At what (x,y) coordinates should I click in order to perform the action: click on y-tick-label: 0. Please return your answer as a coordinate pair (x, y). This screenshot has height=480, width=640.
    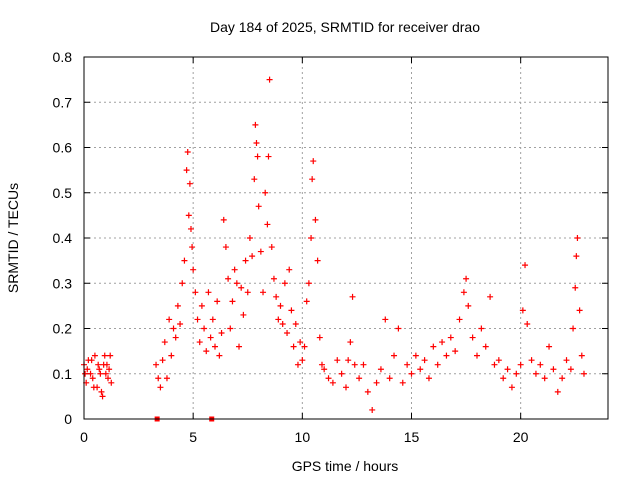
    Looking at the image, I should click on (68, 419).